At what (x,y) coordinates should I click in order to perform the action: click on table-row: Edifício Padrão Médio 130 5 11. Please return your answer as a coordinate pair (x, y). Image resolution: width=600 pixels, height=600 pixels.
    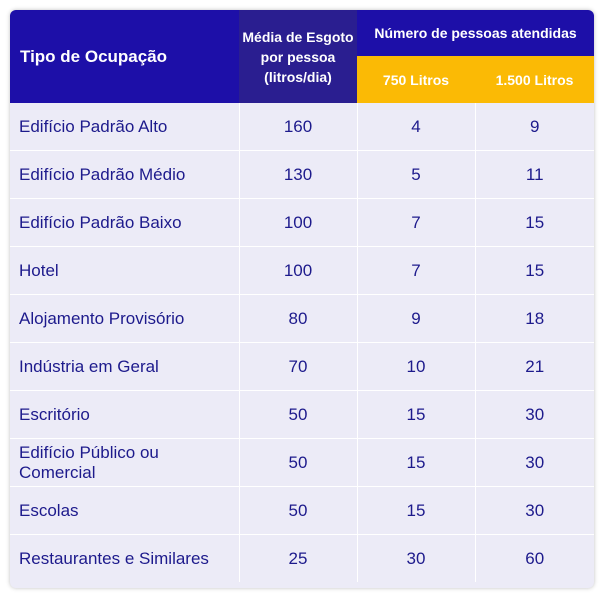
    Looking at the image, I should click on (302, 174).